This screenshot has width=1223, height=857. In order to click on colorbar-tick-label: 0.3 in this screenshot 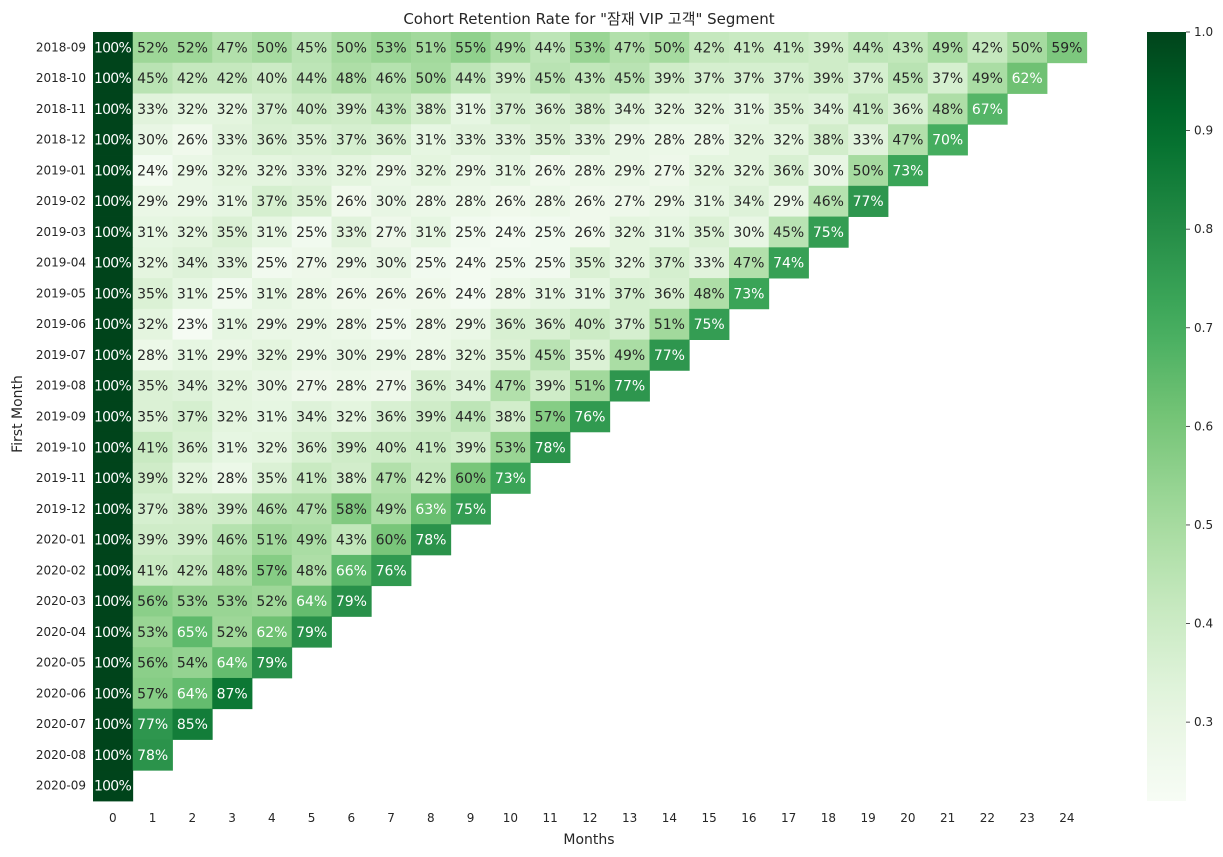, I will do `click(1203, 722)`.